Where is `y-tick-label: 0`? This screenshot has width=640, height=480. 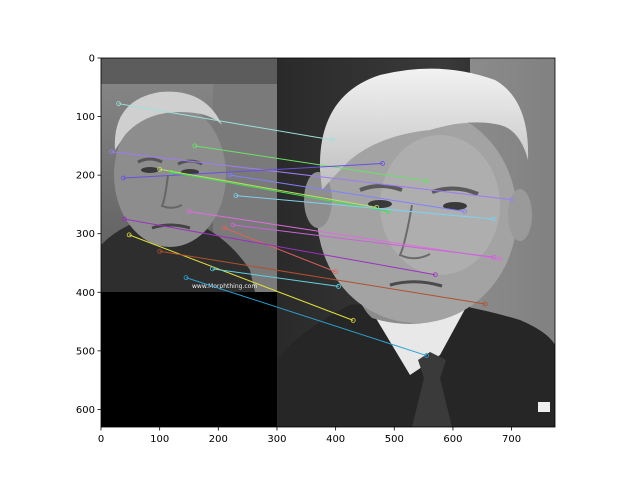
y-tick-label: 0 is located at coordinates (92, 59).